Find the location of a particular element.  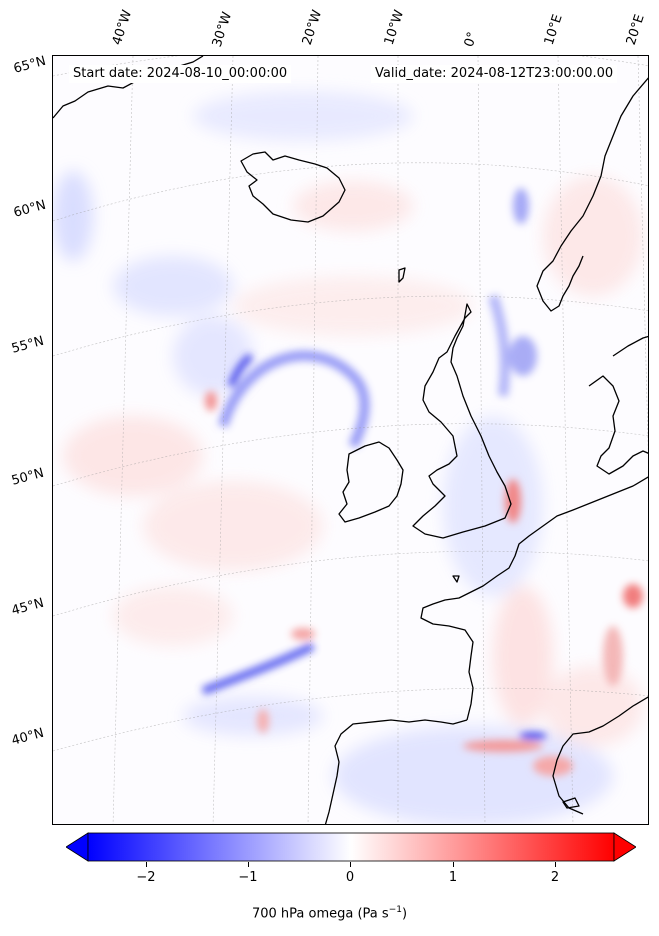

colorbar-label: 700 hPa omega (Pa s−1) is located at coordinates (329, 913).